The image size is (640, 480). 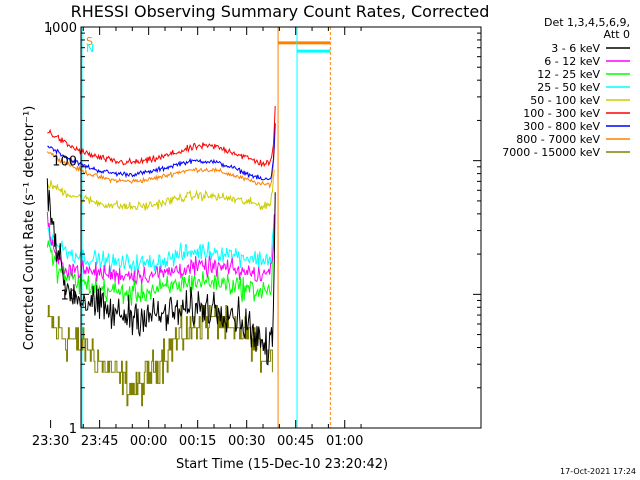 I want to click on marker-label-1: N, so click(x=90, y=48).